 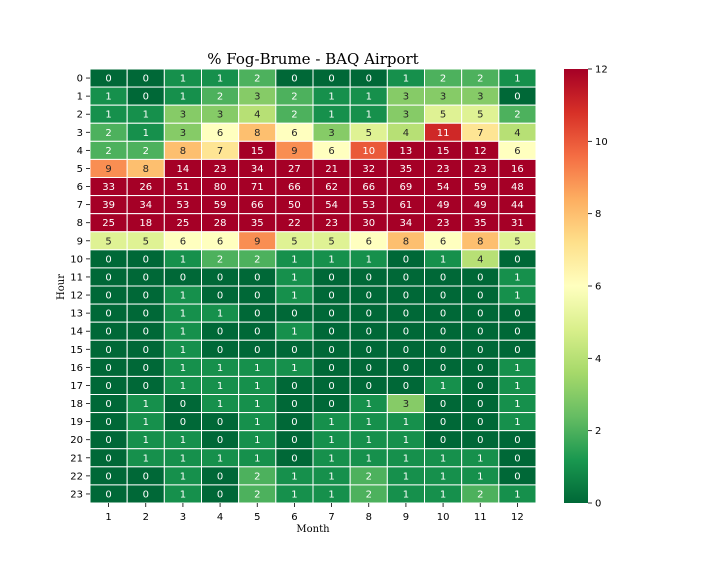 What do you see at coordinates (80, 241) in the screenshot?
I see `y-tick-label: 9` at bounding box center [80, 241].